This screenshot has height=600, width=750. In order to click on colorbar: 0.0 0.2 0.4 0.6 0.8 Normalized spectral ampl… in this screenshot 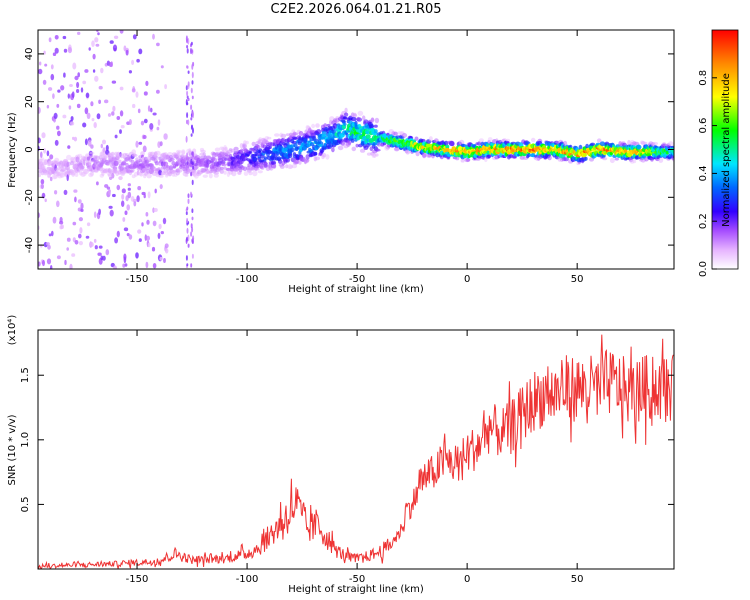, I will do `click(718, 153)`.